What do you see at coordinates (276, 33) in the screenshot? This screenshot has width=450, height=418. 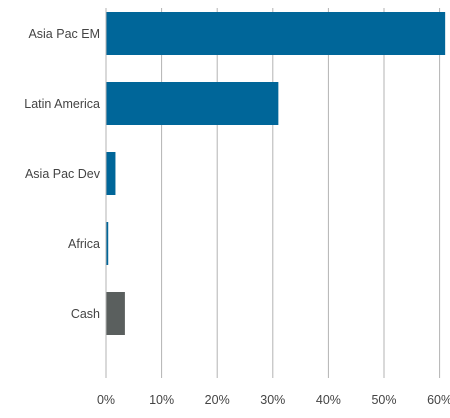 I see `bar-asia-pac-em` at bounding box center [276, 33].